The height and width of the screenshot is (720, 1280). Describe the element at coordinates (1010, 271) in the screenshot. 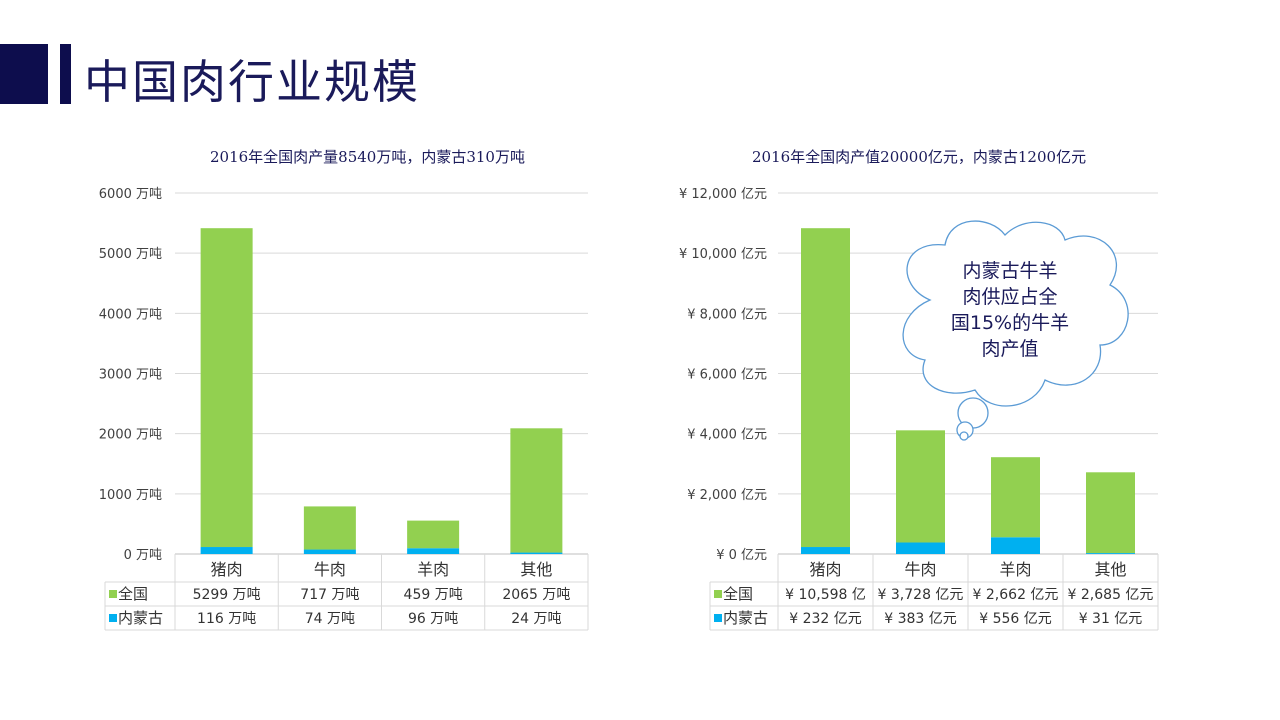

I see `callout-line: 内蒙古牛羊` at that location.